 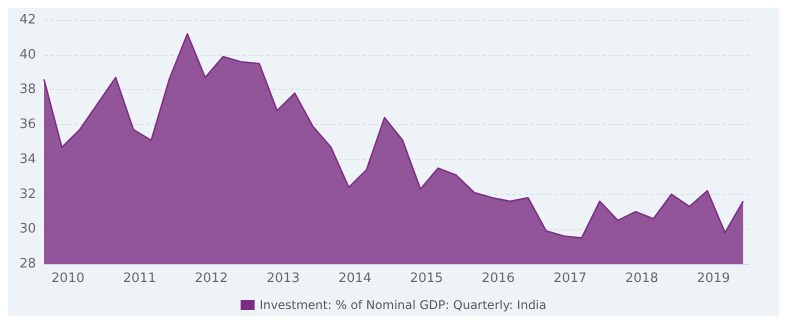 What do you see at coordinates (27, 264) in the screenshot?
I see `y-tick-label: 28` at bounding box center [27, 264].